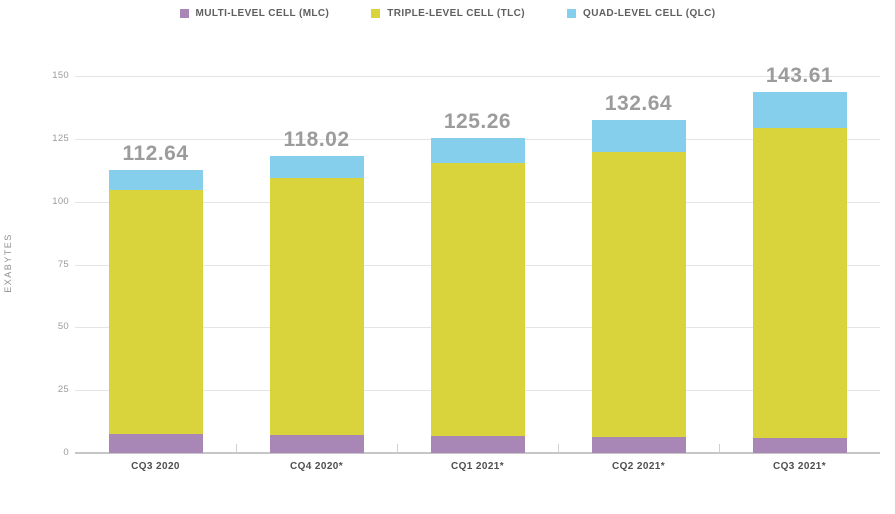  What do you see at coordinates (66, 452) in the screenshot?
I see `y-tick-label-0: 0` at bounding box center [66, 452].